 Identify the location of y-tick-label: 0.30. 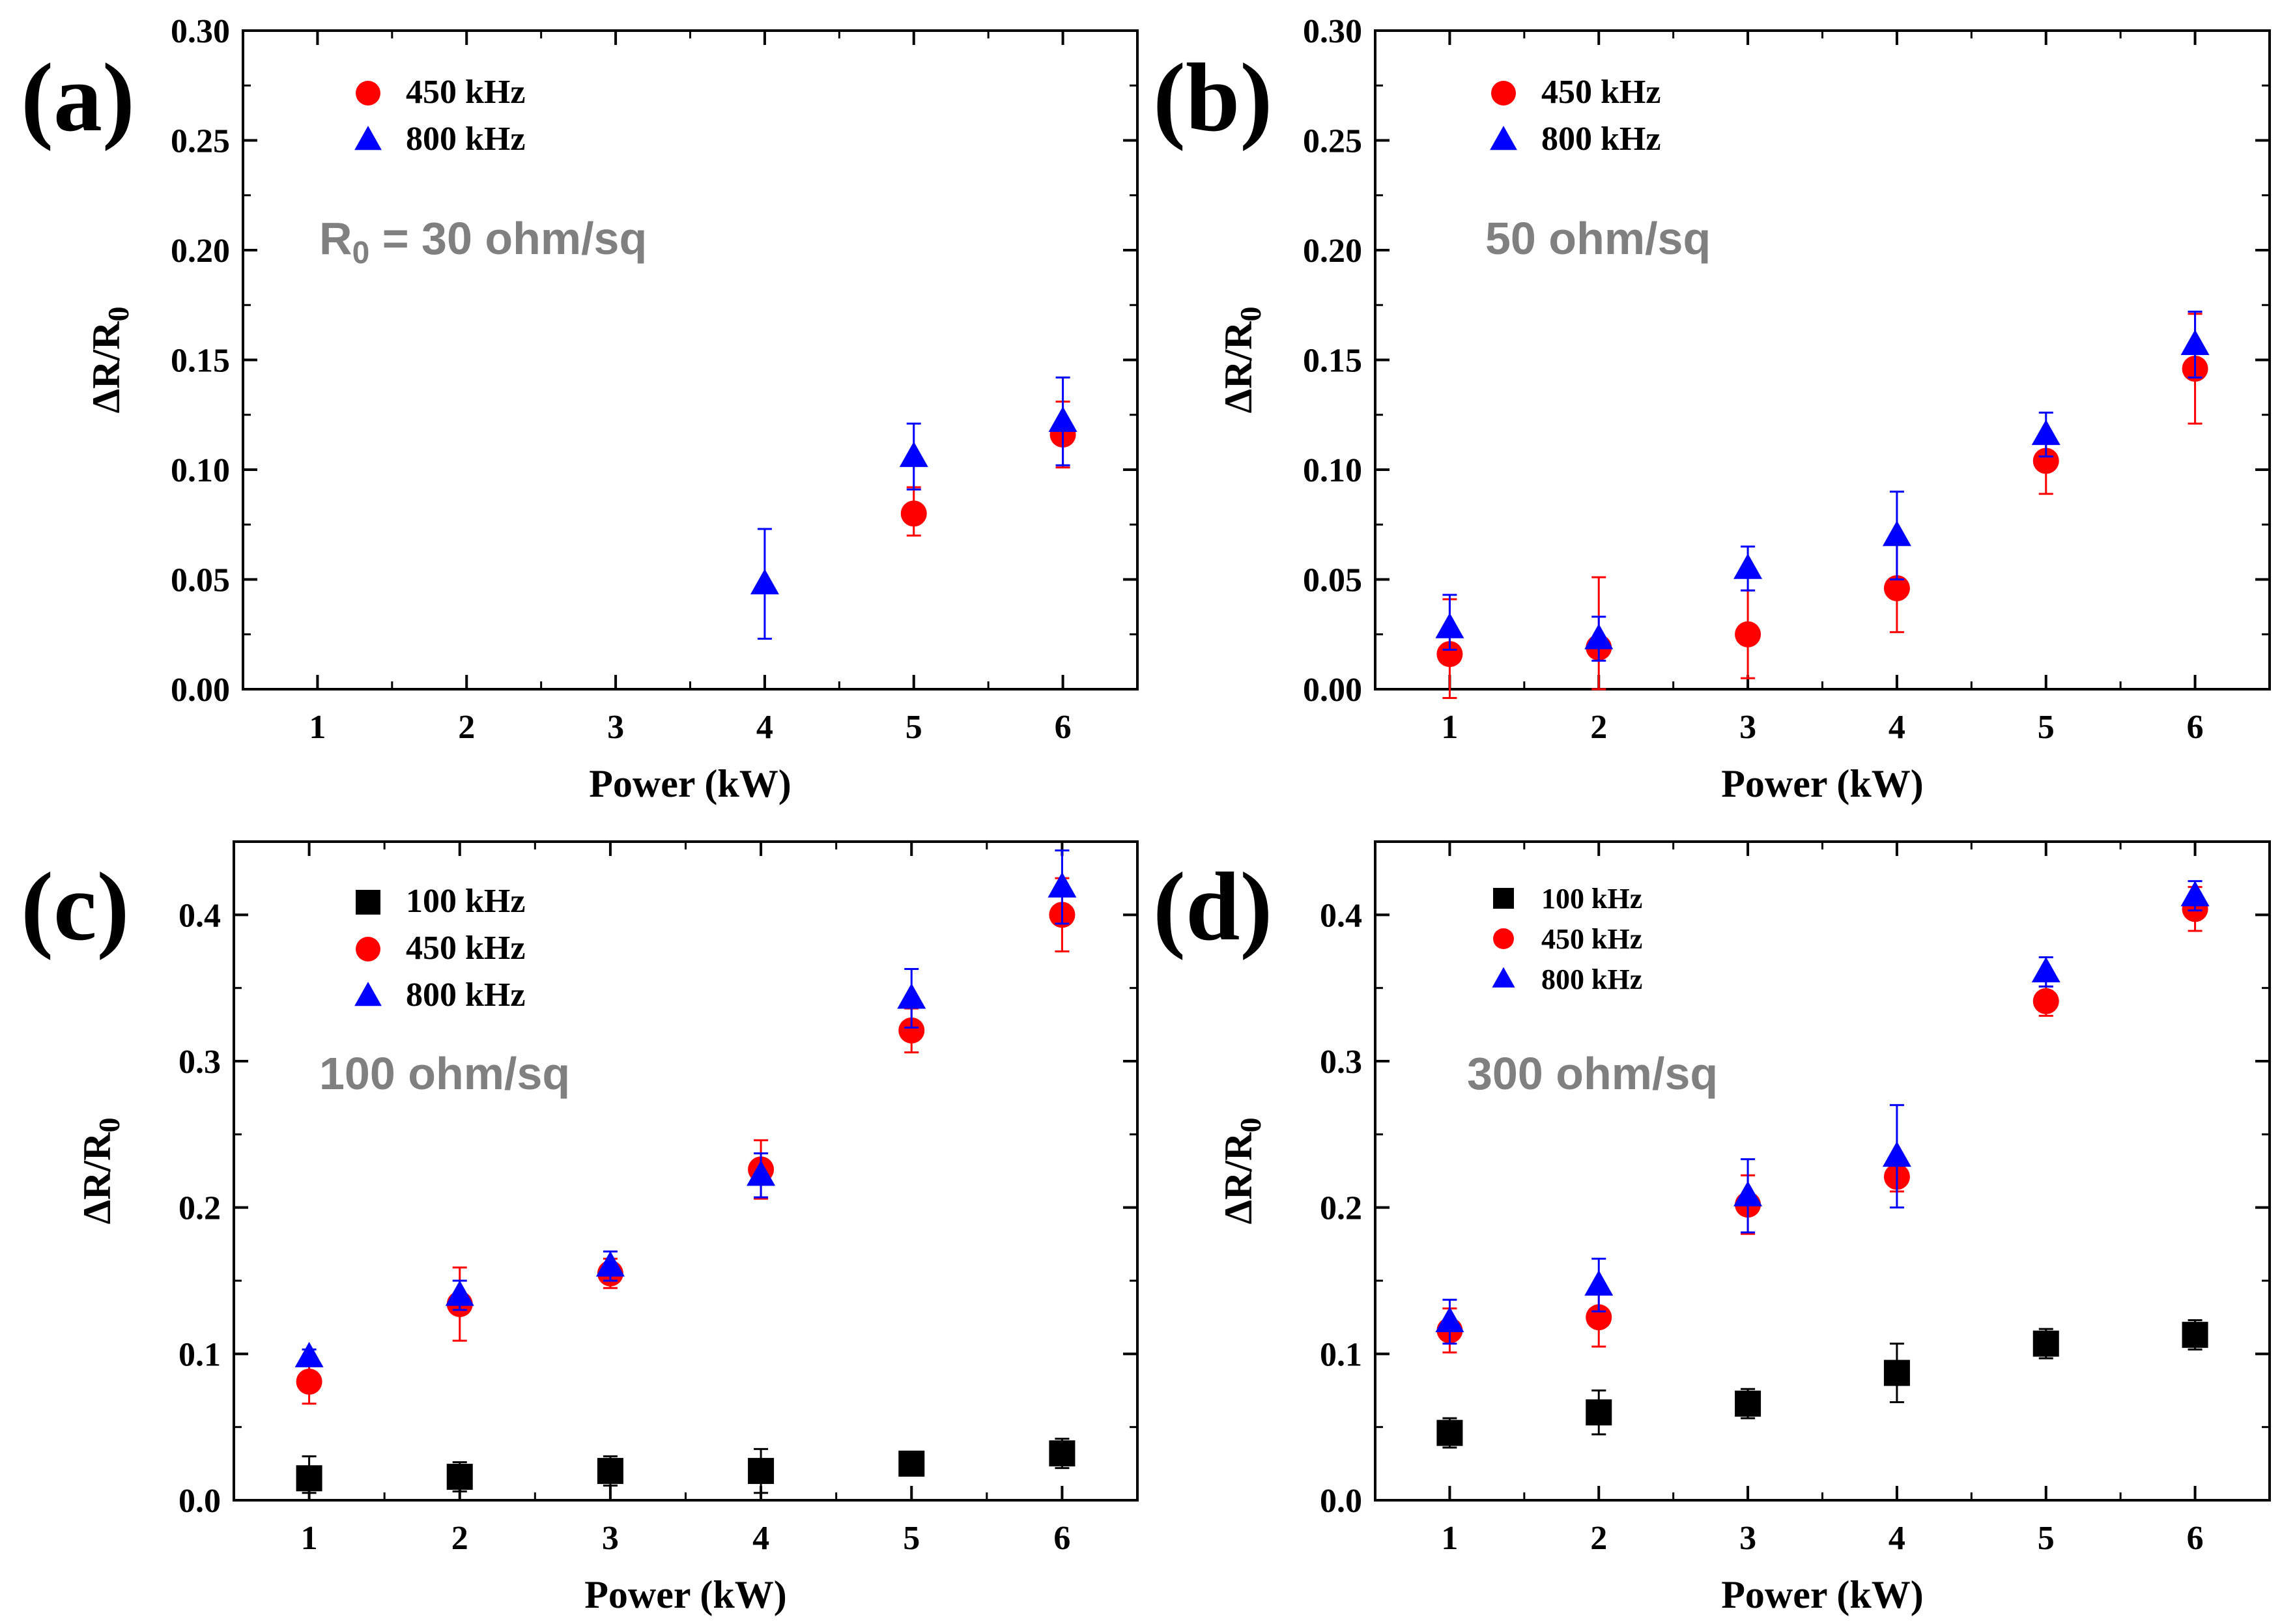
(201, 31).